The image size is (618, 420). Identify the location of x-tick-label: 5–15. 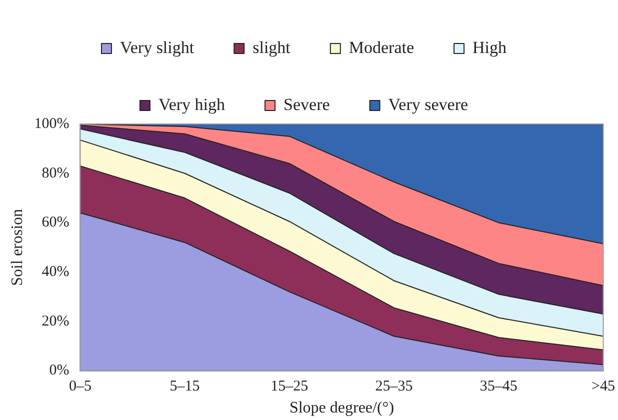
(185, 386).